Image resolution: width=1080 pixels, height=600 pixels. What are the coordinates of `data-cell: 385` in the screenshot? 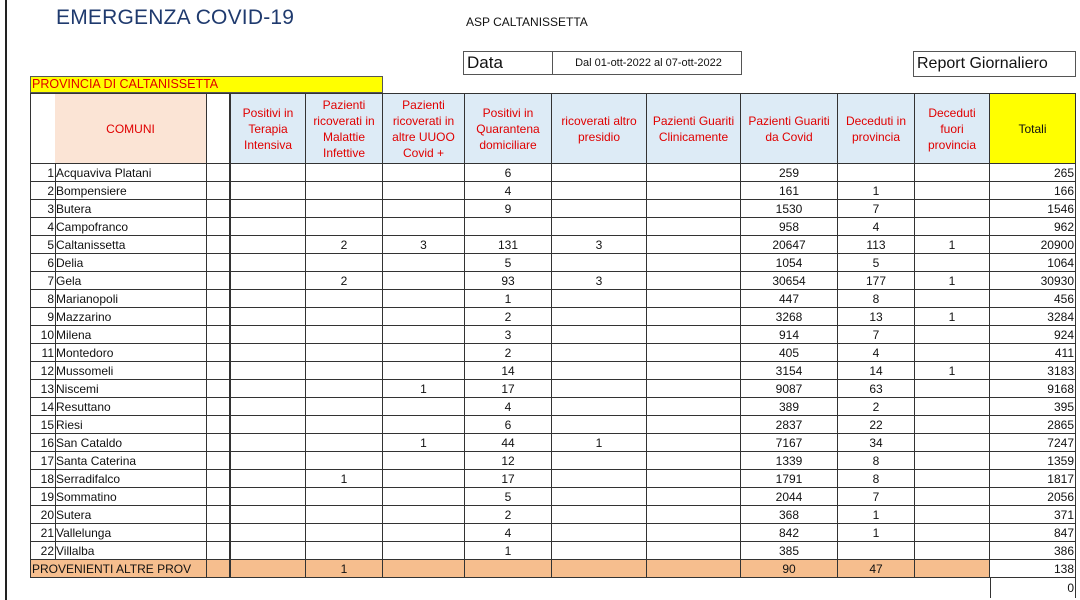 It's located at (789, 551).